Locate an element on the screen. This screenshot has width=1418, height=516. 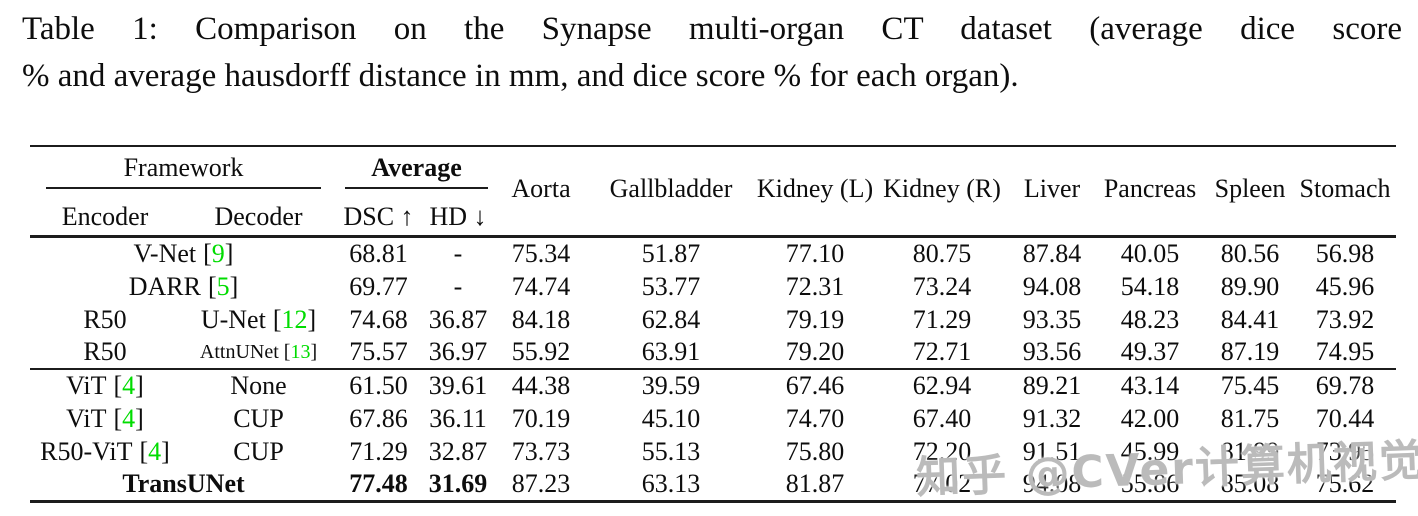
cell-pancreas: 40.05 is located at coordinates (1150, 253).